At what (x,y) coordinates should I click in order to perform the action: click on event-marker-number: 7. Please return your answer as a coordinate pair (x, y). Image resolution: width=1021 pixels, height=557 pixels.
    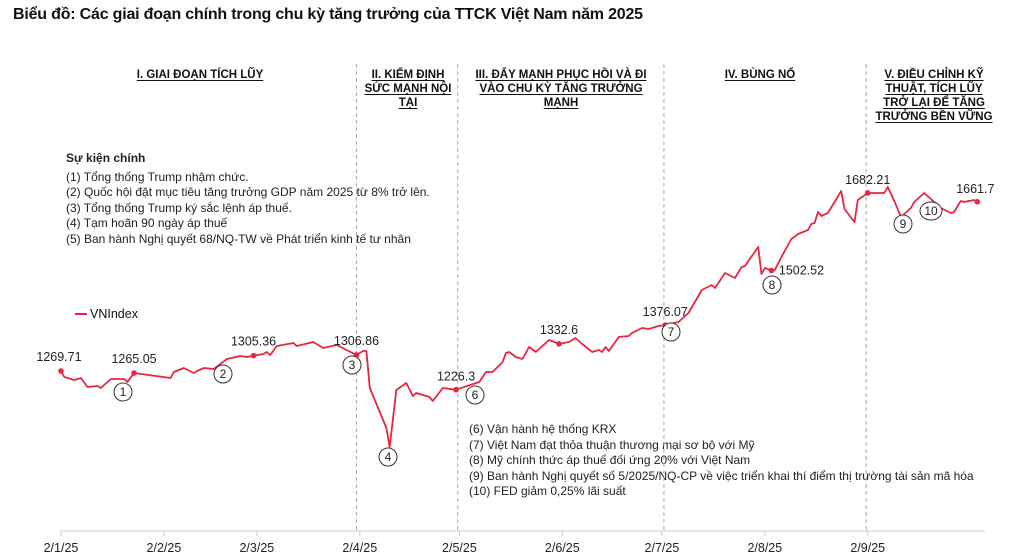
    Looking at the image, I should click on (671, 332).